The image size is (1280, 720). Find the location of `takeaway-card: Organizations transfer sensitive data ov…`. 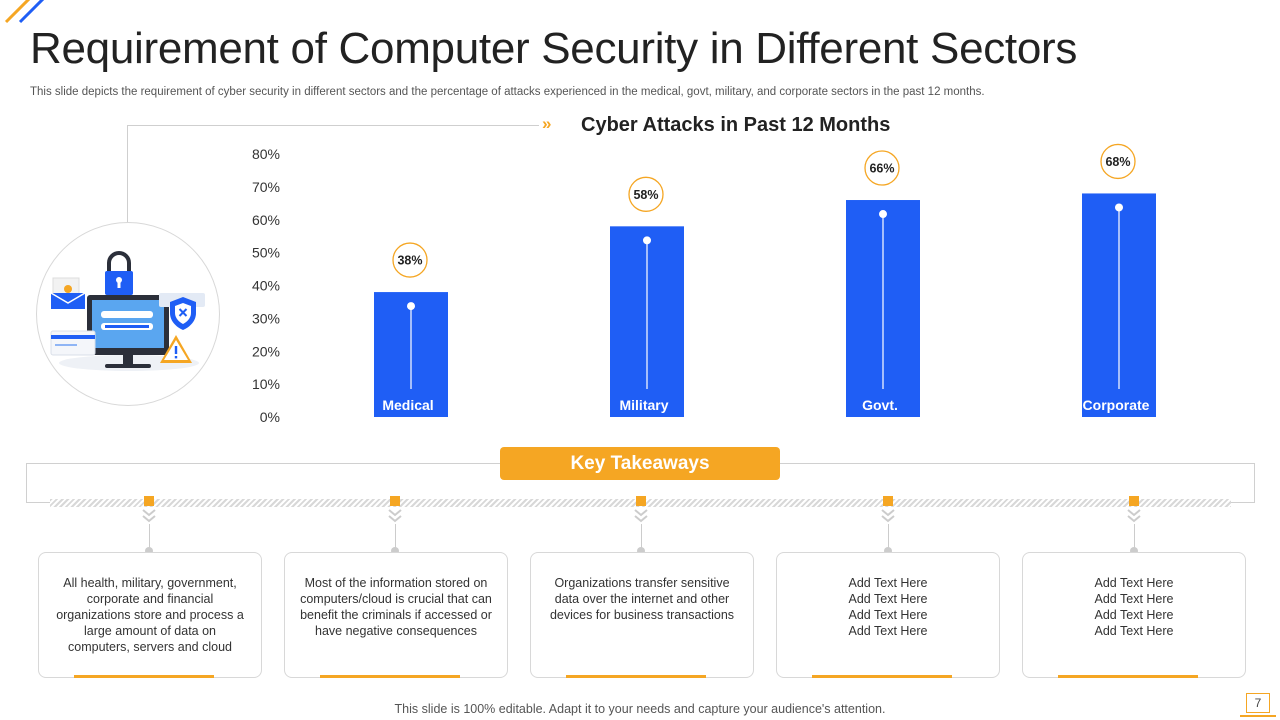

takeaway-card: Organizations transfer sensitive data ov… is located at coordinates (642, 615).